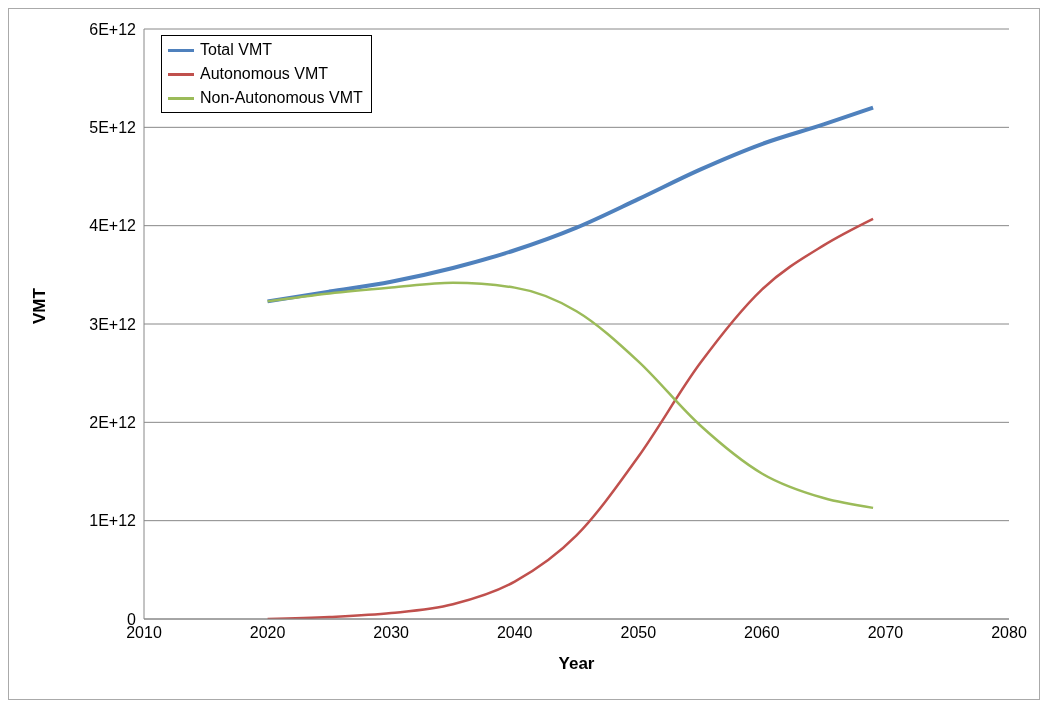 The height and width of the screenshot is (711, 1050). Describe the element at coordinates (576, 663) in the screenshot. I see `x-axis-title: Year` at that location.